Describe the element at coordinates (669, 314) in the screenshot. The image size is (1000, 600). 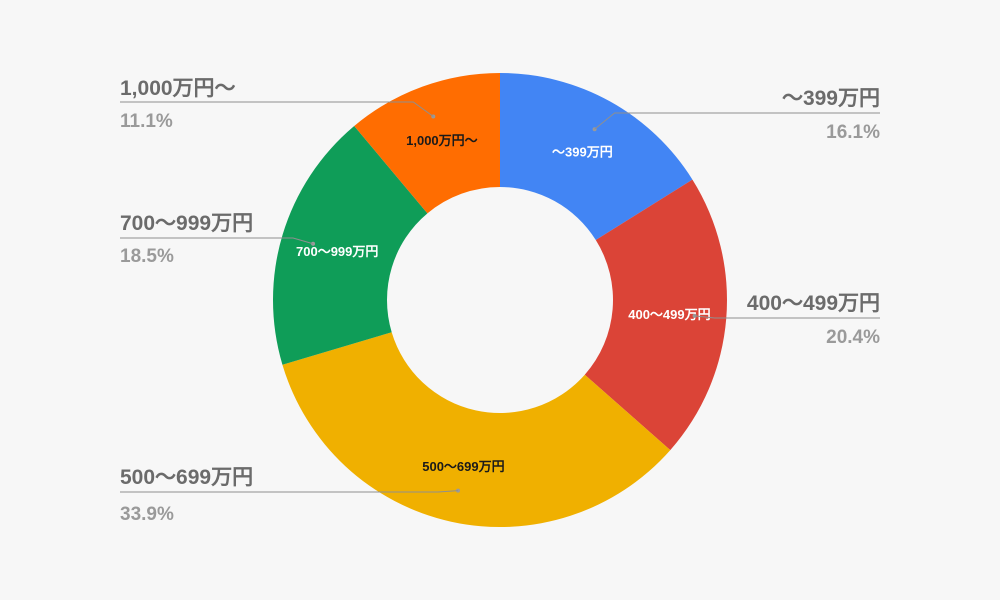
I see `slice-label-400-499: 400～499万円` at that location.